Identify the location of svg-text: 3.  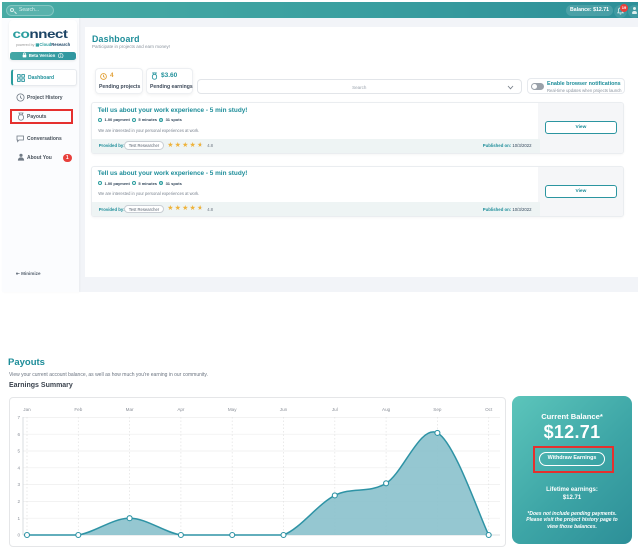
(18, 484).